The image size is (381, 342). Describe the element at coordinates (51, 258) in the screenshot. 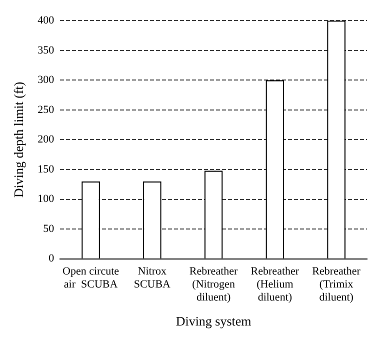

I see `y-tick-label: 0` at that location.